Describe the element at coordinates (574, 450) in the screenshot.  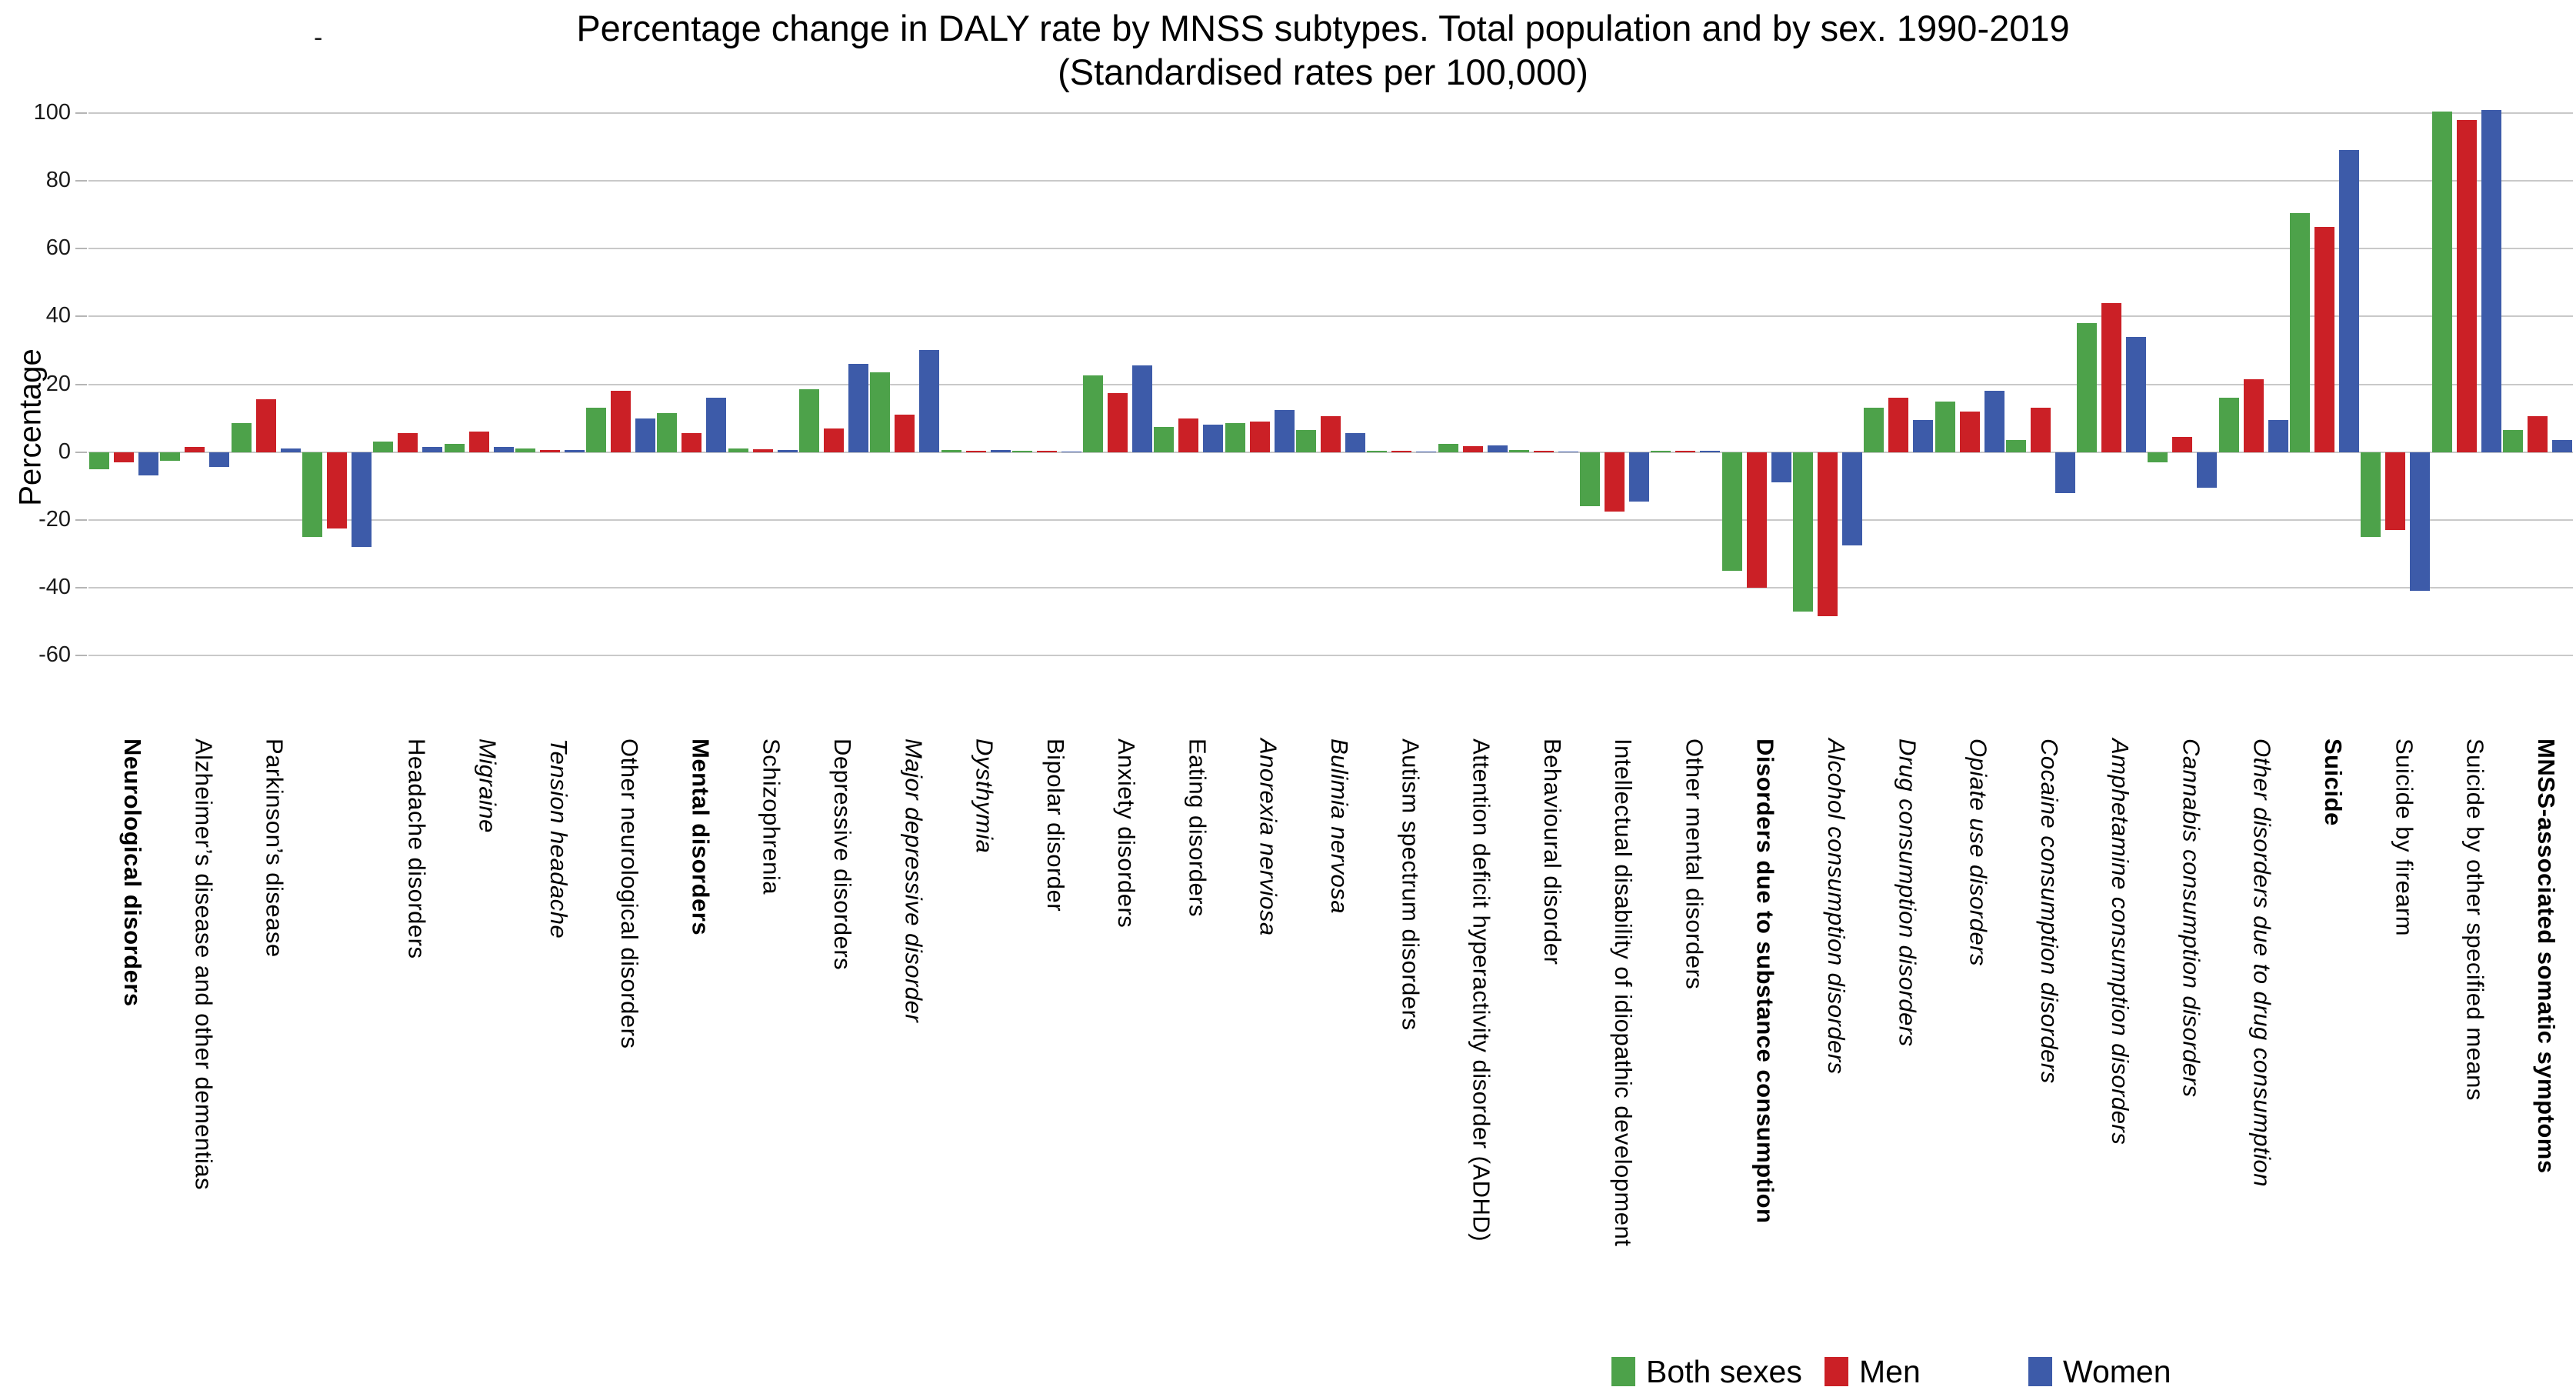
I see `bar-women-tension-headache` at that location.